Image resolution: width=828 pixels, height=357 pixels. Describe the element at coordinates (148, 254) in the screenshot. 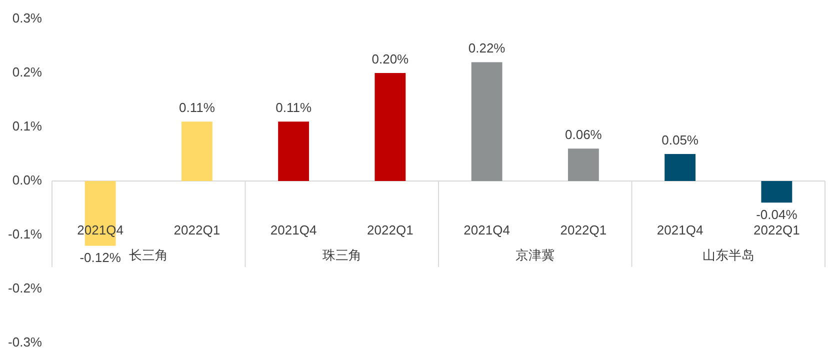

I see `group-label: 长三角` at that location.